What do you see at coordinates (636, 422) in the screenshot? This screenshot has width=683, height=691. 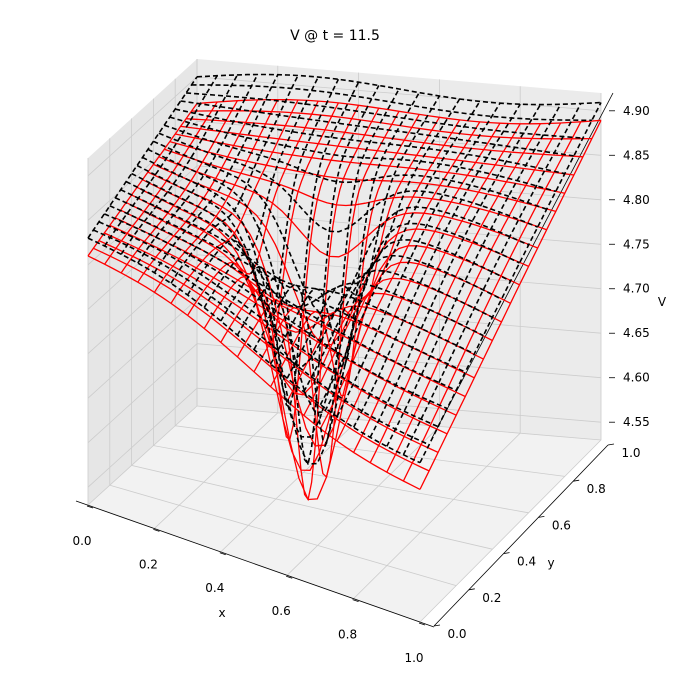 I see `z-tick-label: 4.55` at bounding box center [636, 422].